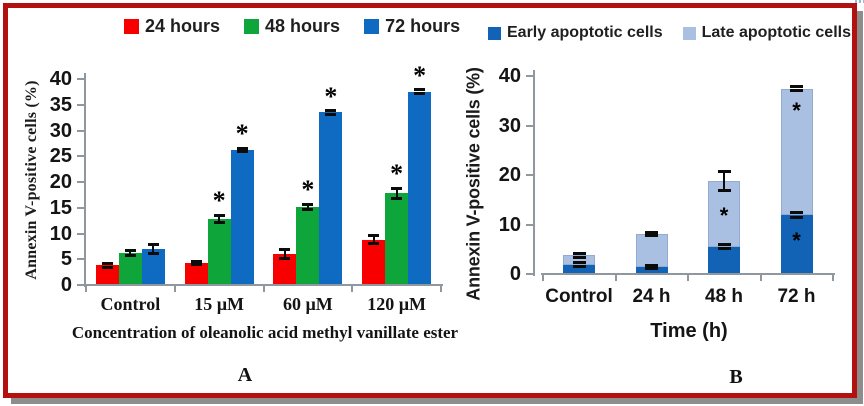 The image size is (864, 406). Describe the element at coordinates (242, 151) in the screenshot. I see `error-bar-cap-bottom-15-m-72-hours` at that location.